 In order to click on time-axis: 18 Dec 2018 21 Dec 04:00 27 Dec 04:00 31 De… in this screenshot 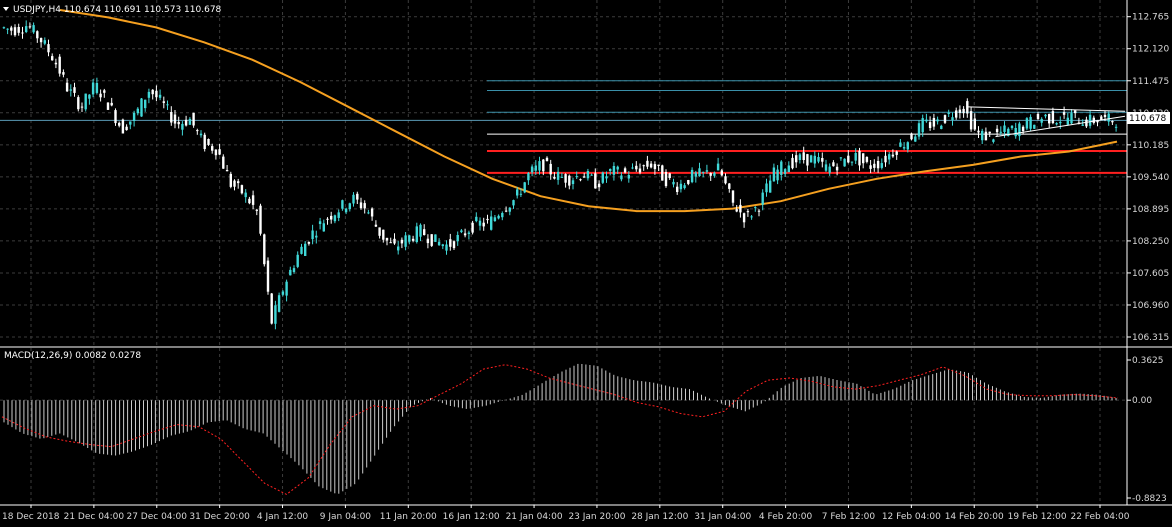, I will do `click(566, 513)`.